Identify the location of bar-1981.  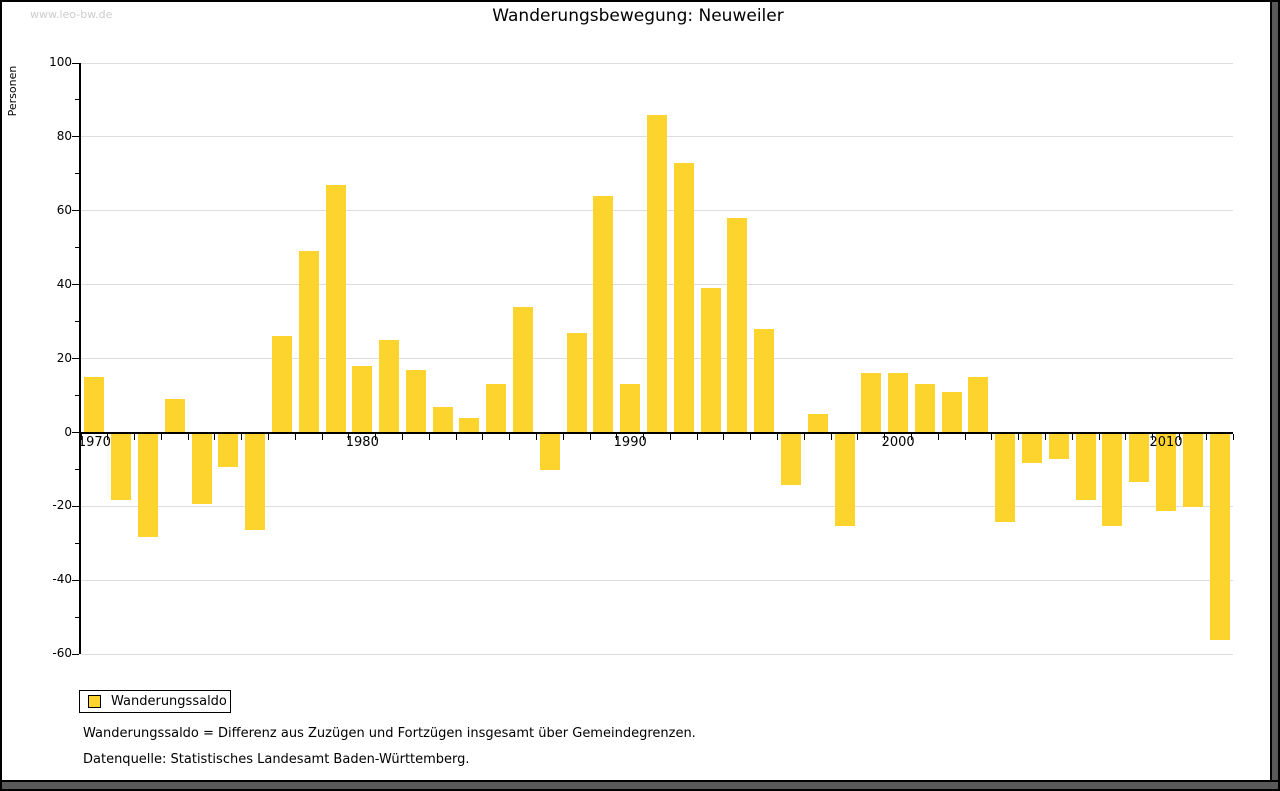
(389, 386).